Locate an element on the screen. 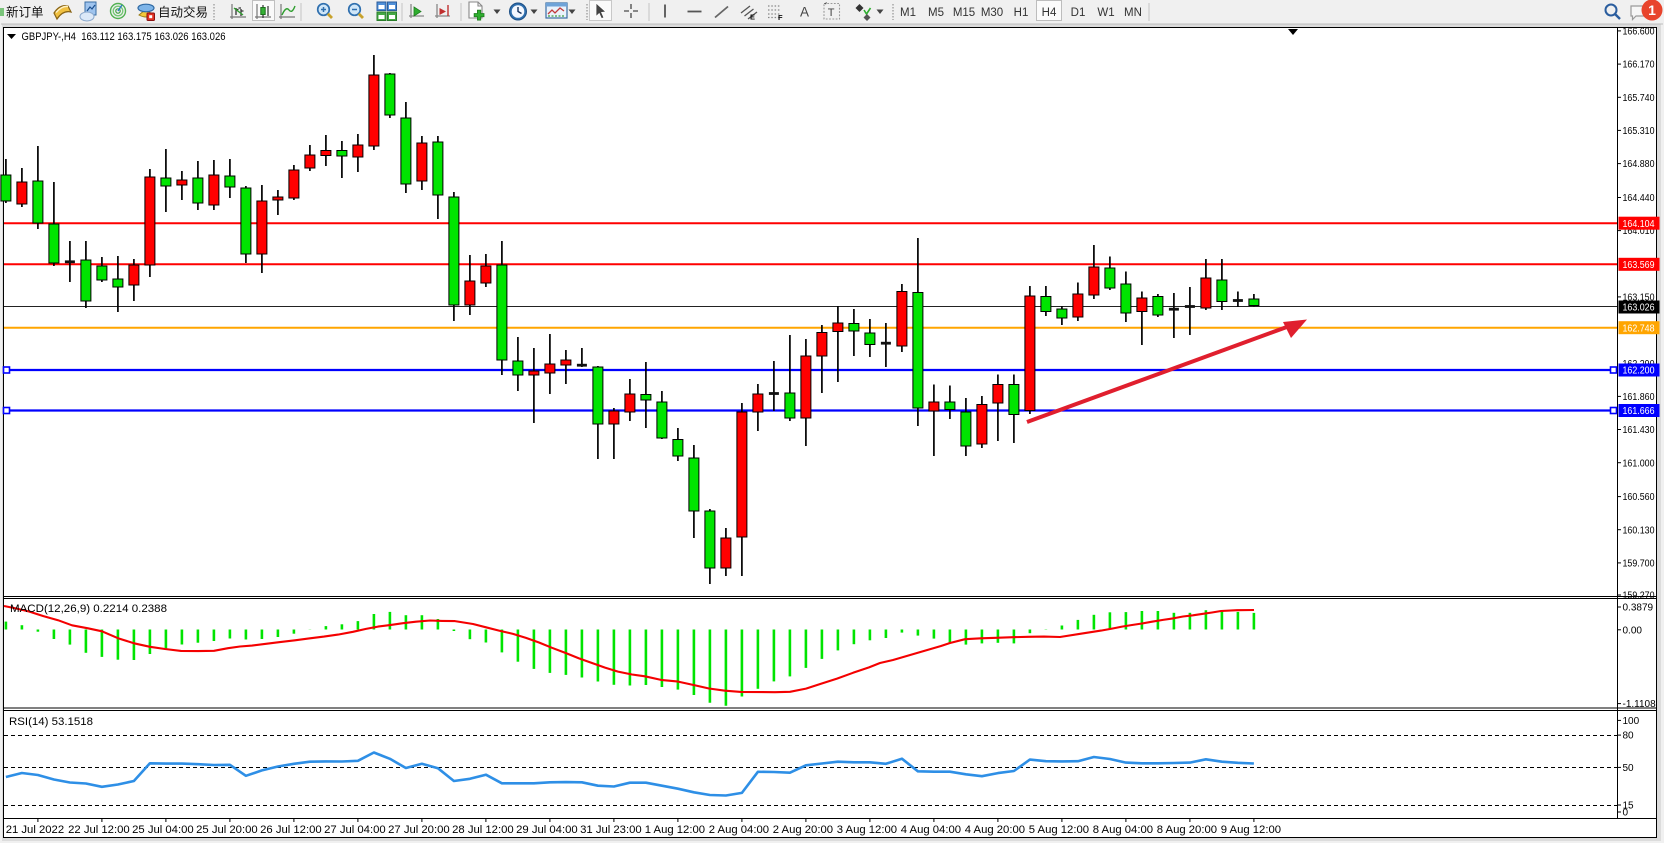 The image size is (1664, 843). svg-text: 8 Aug 04:00 is located at coordinates (1123, 830).